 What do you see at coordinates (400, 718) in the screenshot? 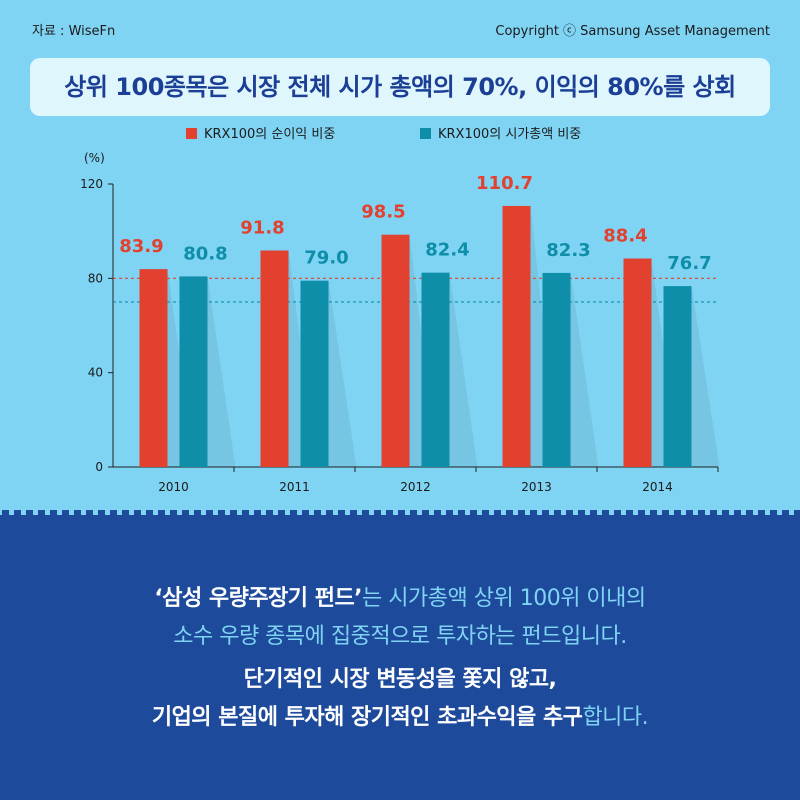
I see `message-line-4: 기업의 본질에 투자해 장기적인 초과수익을 추구합니다.` at bounding box center [400, 718].